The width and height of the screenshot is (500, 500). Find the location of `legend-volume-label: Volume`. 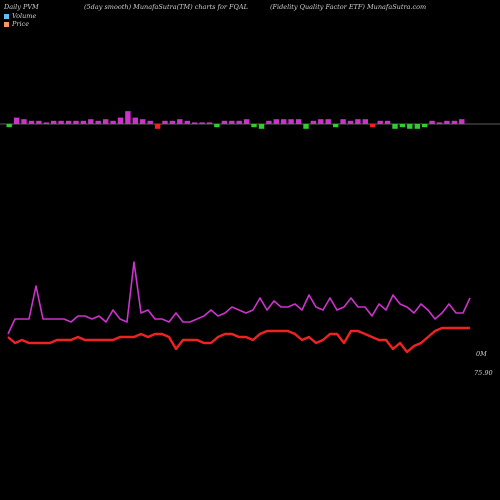

legend-volume-label: Volume is located at coordinates (24, 16).